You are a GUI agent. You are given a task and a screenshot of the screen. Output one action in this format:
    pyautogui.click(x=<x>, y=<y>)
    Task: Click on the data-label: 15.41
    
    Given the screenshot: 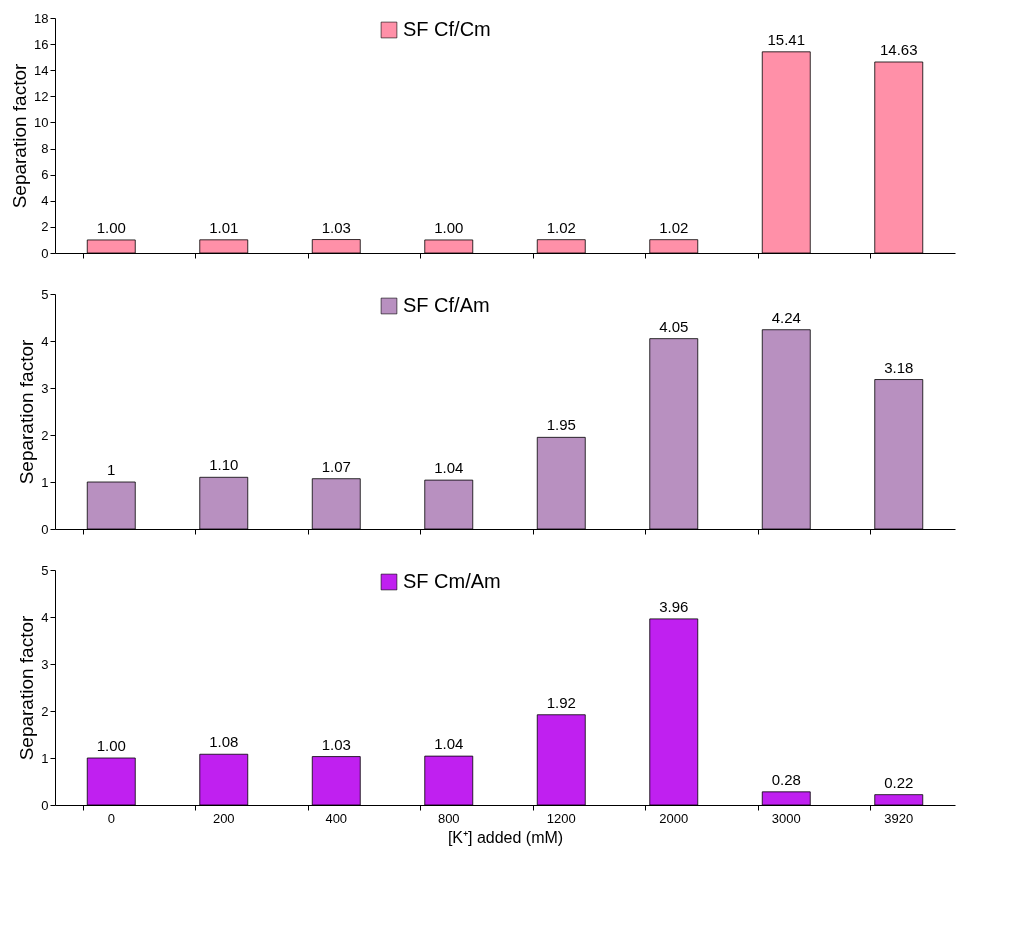 What is the action you would take?
    pyautogui.click(x=786, y=39)
    